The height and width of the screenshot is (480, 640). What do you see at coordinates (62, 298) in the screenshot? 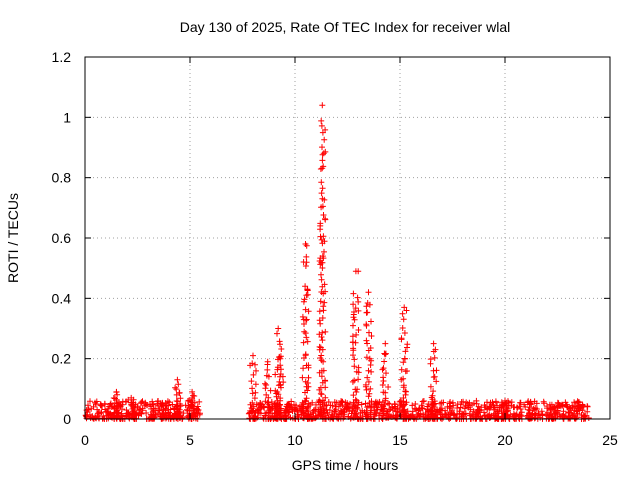
I see `y-tick-label: 0.4` at bounding box center [62, 298].